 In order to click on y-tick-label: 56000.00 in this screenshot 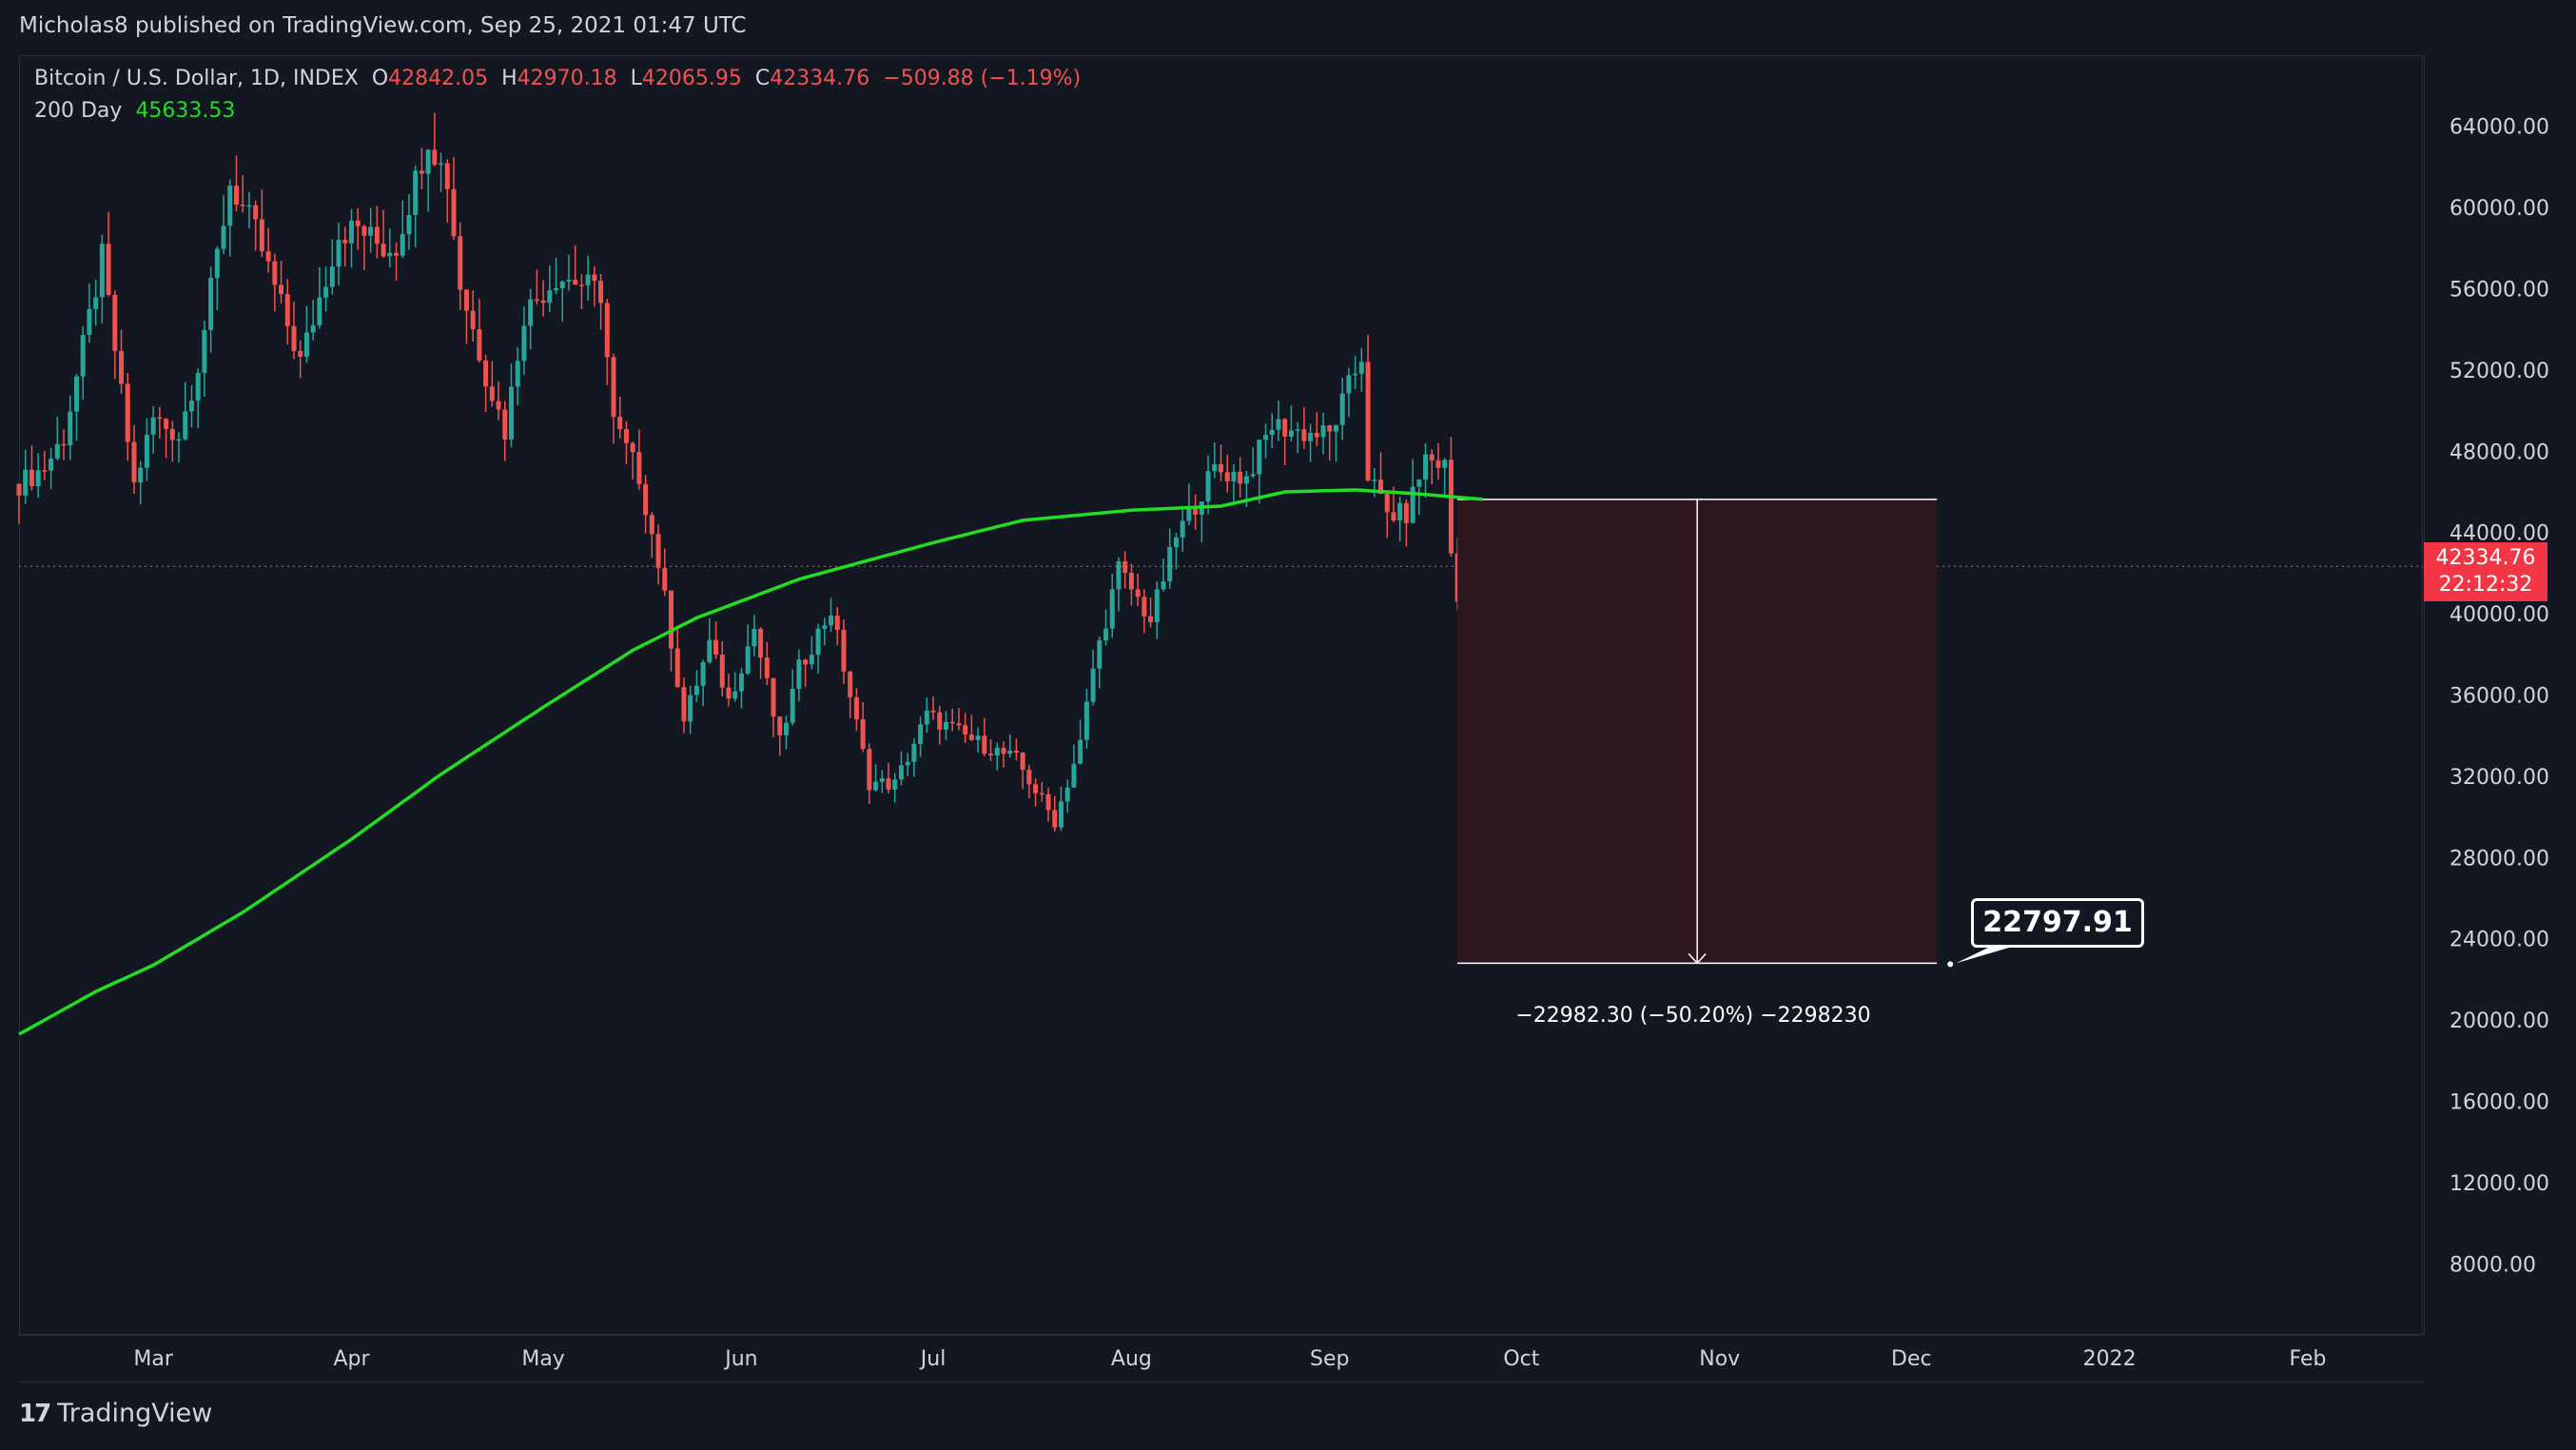, I will do `click(2499, 291)`.